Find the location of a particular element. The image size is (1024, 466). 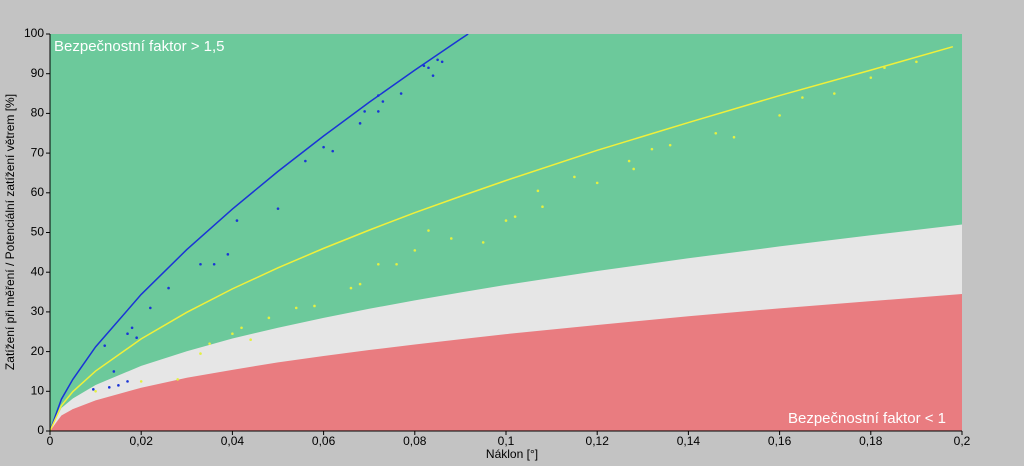

x-tick-label: 0,18 is located at coordinates (871, 441).